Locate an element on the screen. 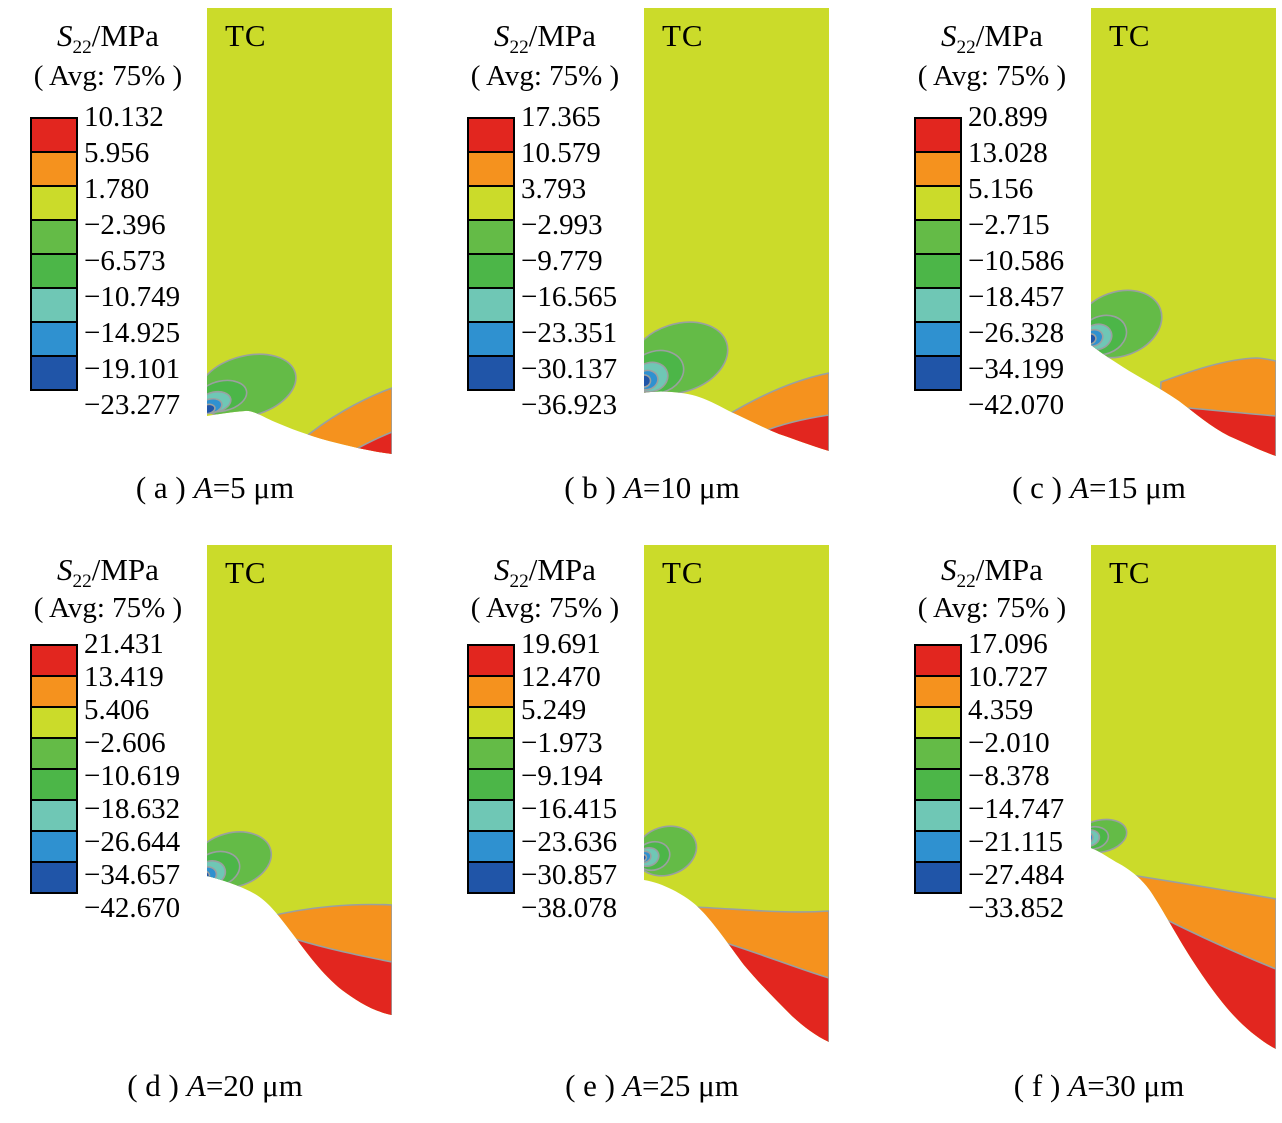 Image resolution: width=1282 pixels, height=1123 pixels. caption-index: ( e ) is located at coordinates (590, 1085).